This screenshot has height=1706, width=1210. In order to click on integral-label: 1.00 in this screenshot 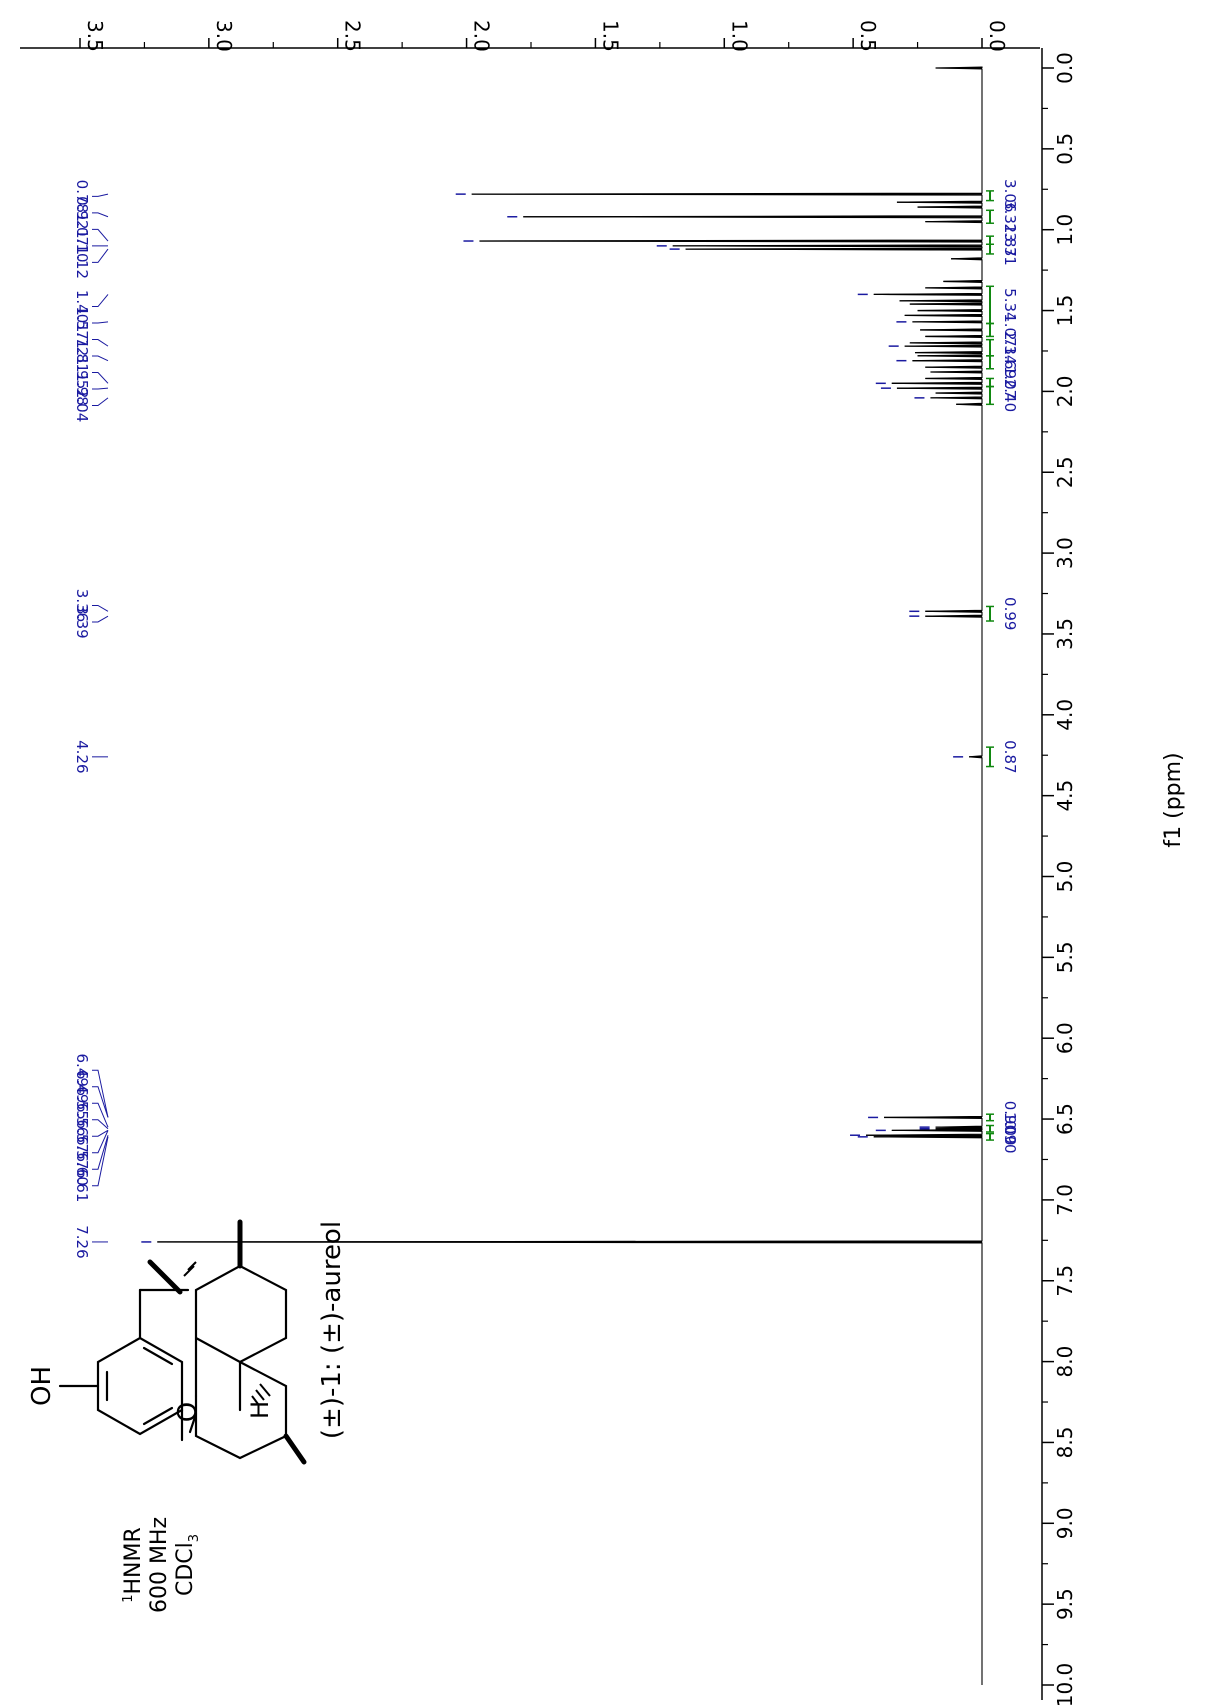, I will do `click(1010, 1128)`.